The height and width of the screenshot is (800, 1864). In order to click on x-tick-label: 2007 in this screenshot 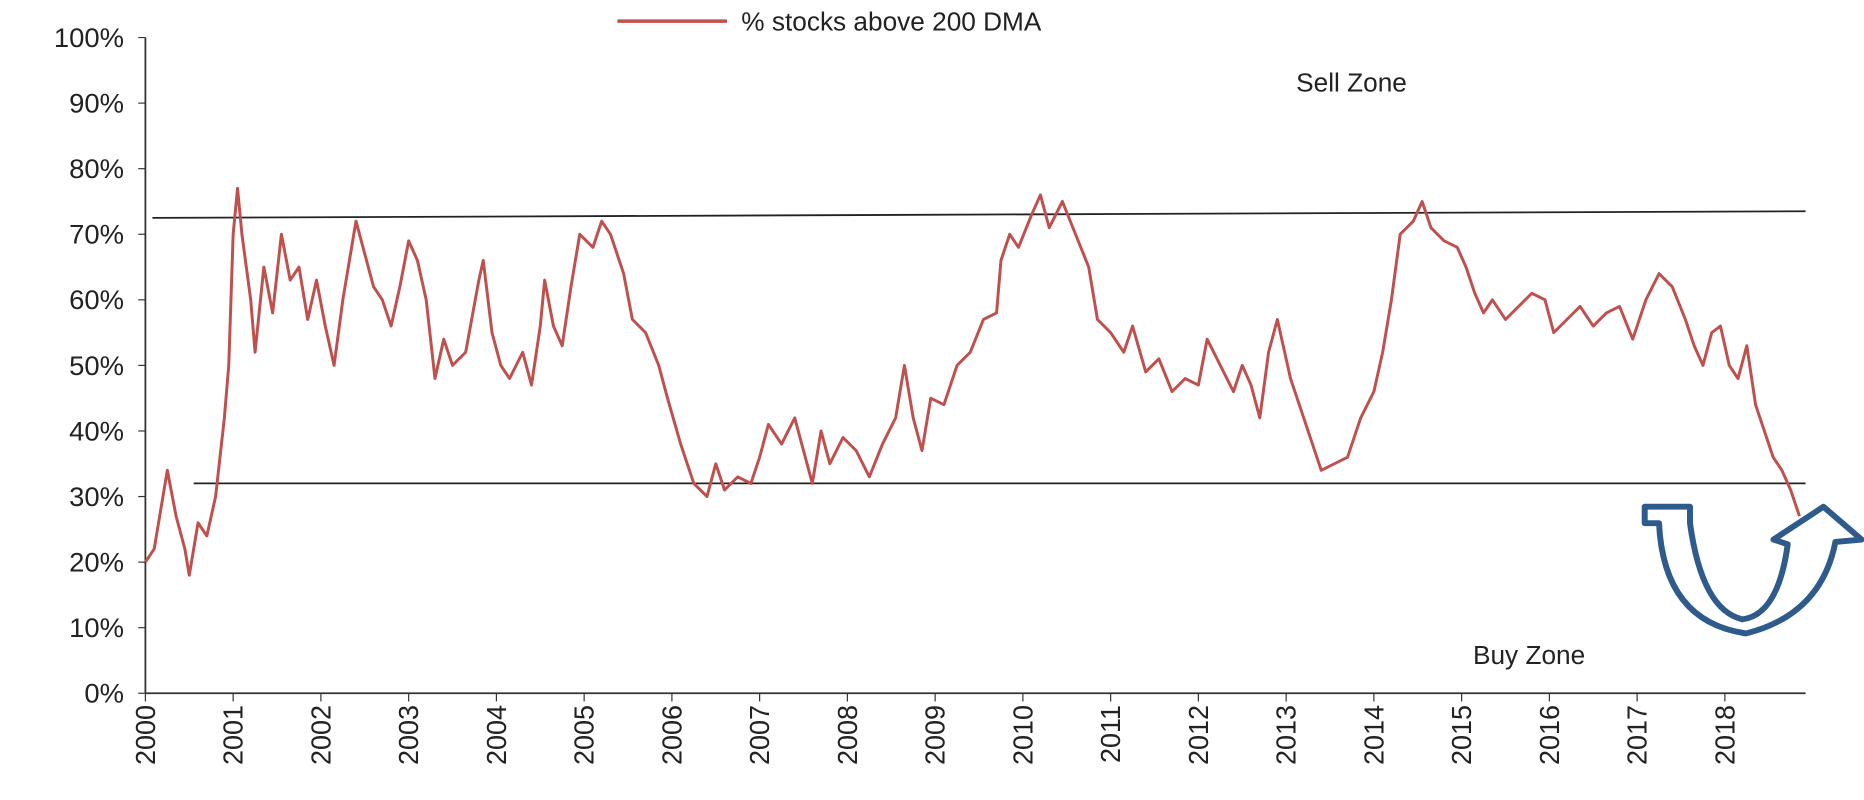, I will do `click(759, 735)`.